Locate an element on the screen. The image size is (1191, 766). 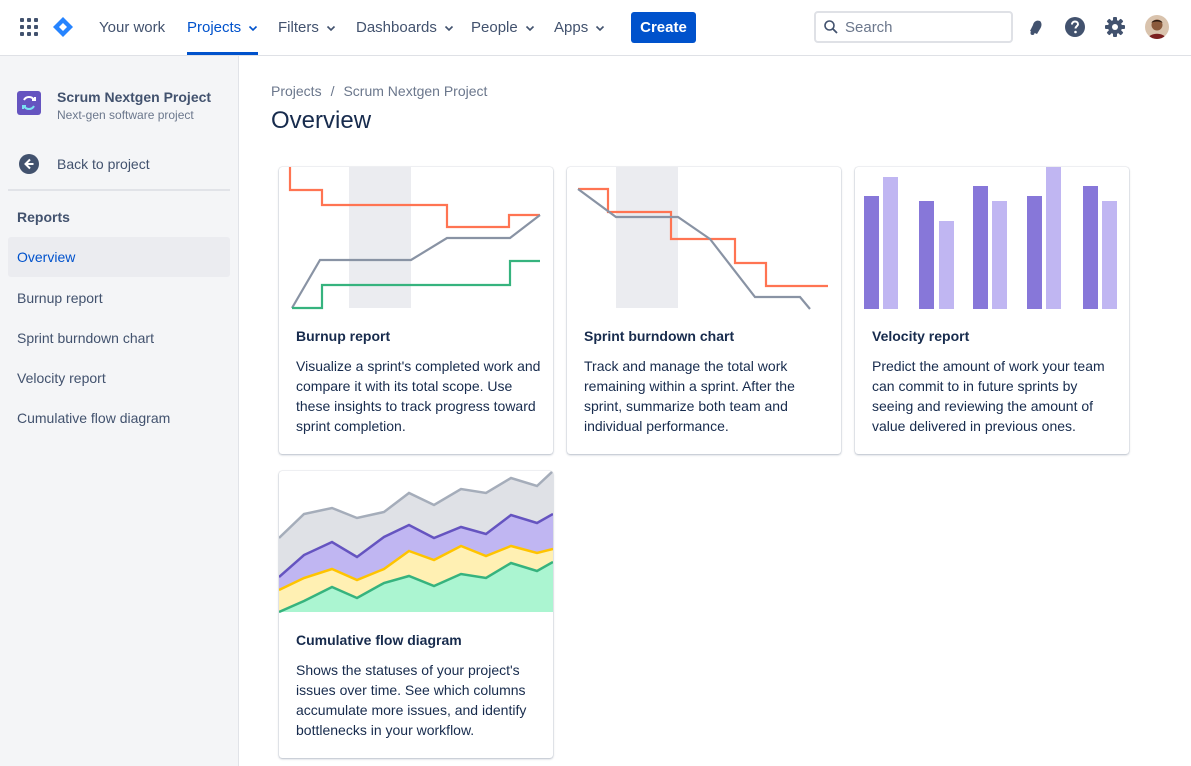
nav-your-work-label: Your work is located at coordinates (132, 27).